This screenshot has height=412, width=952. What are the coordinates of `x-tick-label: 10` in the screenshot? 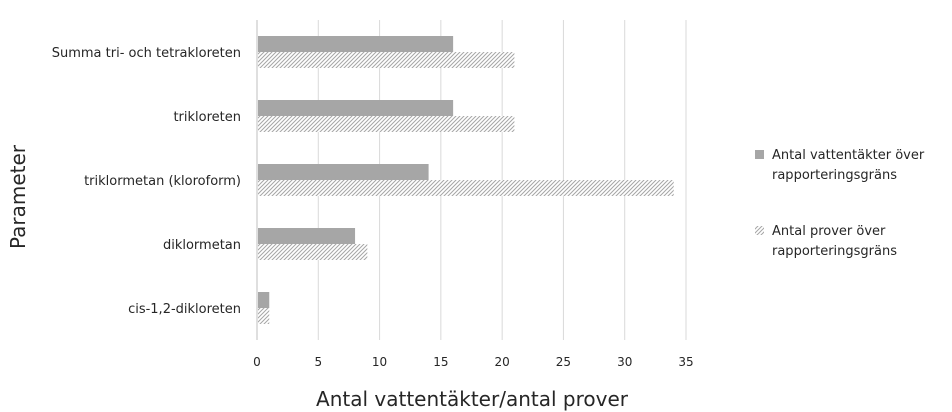 It's located at (379, 362).